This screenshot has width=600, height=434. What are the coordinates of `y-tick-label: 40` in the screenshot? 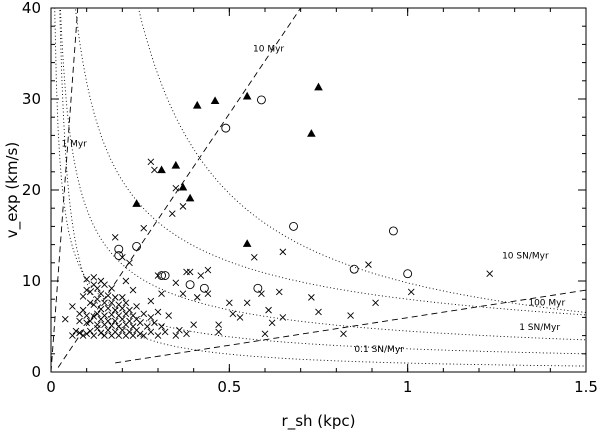 It's located at (31, 8).